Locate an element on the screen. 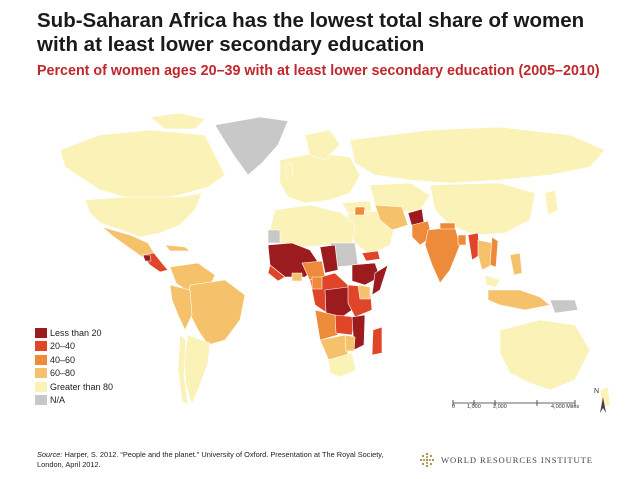  region-madagascar is located at coordinates (377, 341).